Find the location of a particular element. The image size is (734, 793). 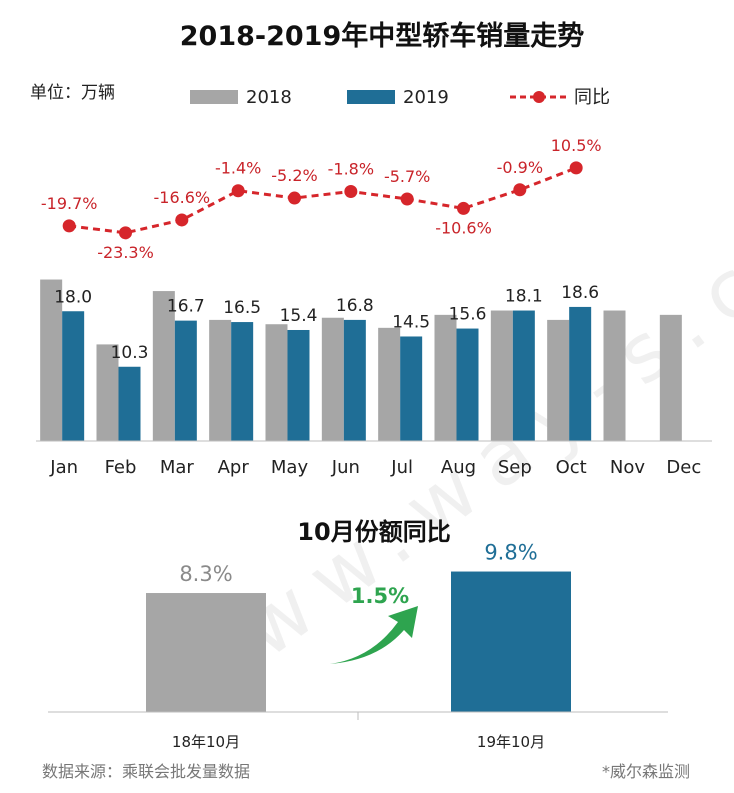

chart-title: 2018-2019年中型轿车销量走势 is located at coordinates (382, 36).